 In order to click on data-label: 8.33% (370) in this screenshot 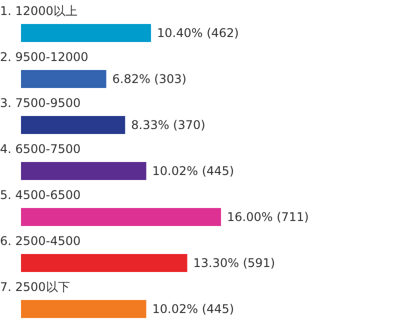, I will do `click(168, 125)`.